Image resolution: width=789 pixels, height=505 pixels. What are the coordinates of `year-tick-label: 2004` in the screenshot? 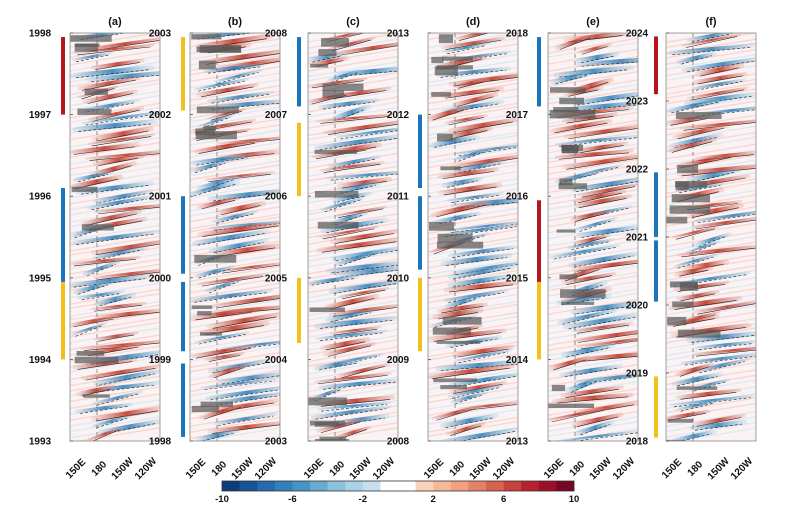 It's located at (276, 360).